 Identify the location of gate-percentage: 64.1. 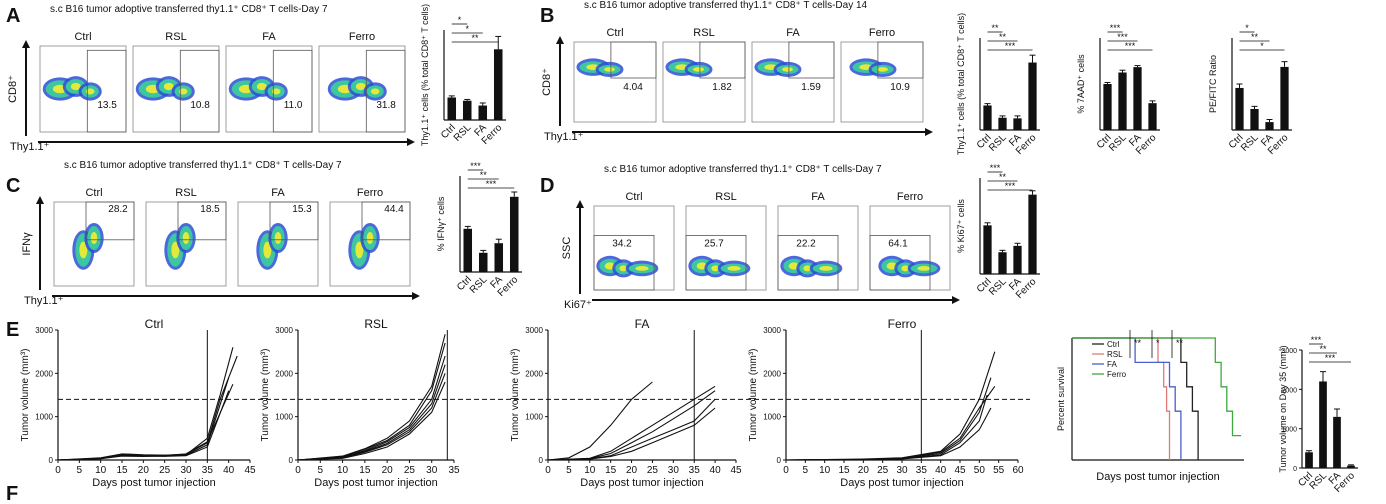
(898, 243).